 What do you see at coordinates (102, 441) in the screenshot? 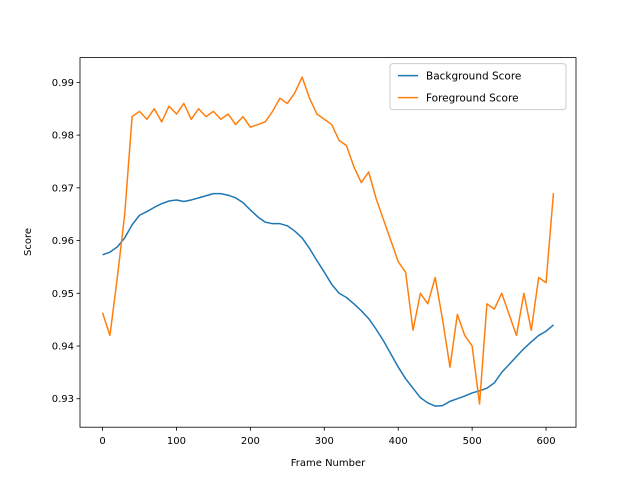
I see `x-tick-label: 0` at bounding box center [102, 441].